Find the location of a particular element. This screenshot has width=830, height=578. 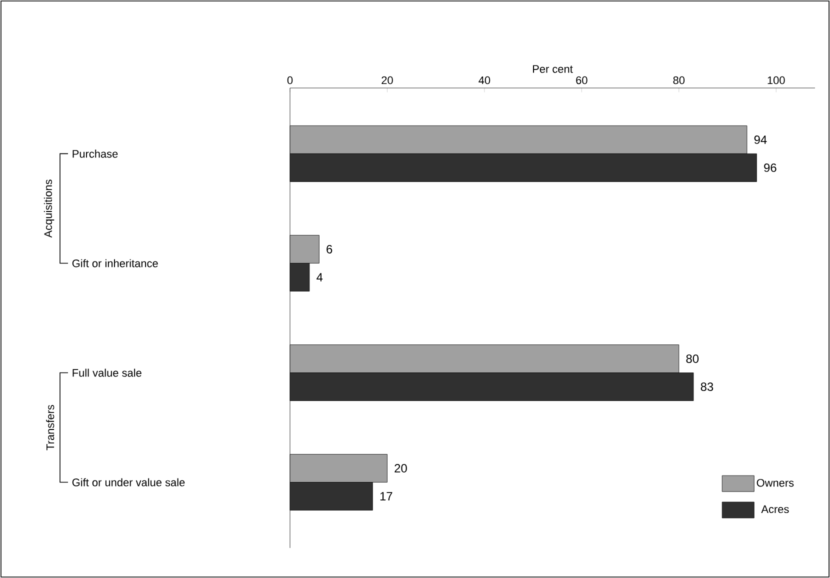

x-tick-label: 100 is located at coordinates (776, 80).